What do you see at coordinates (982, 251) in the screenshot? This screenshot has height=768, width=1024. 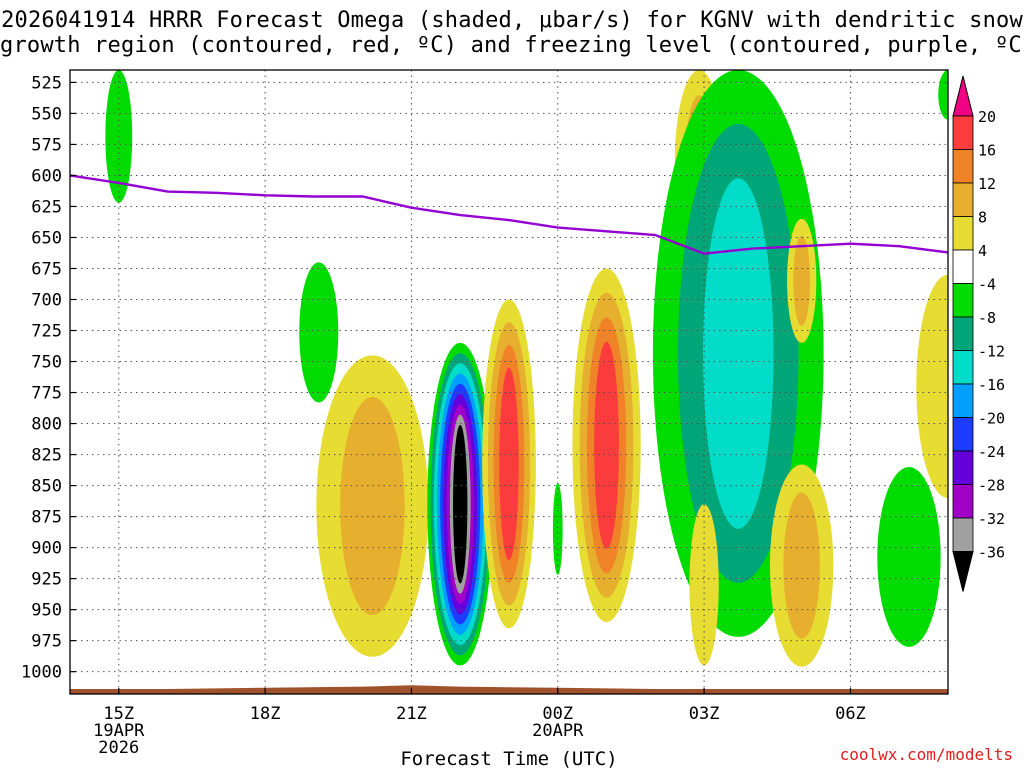 I see `colorbar-label-4: 4` at bounding box center [982, 251].